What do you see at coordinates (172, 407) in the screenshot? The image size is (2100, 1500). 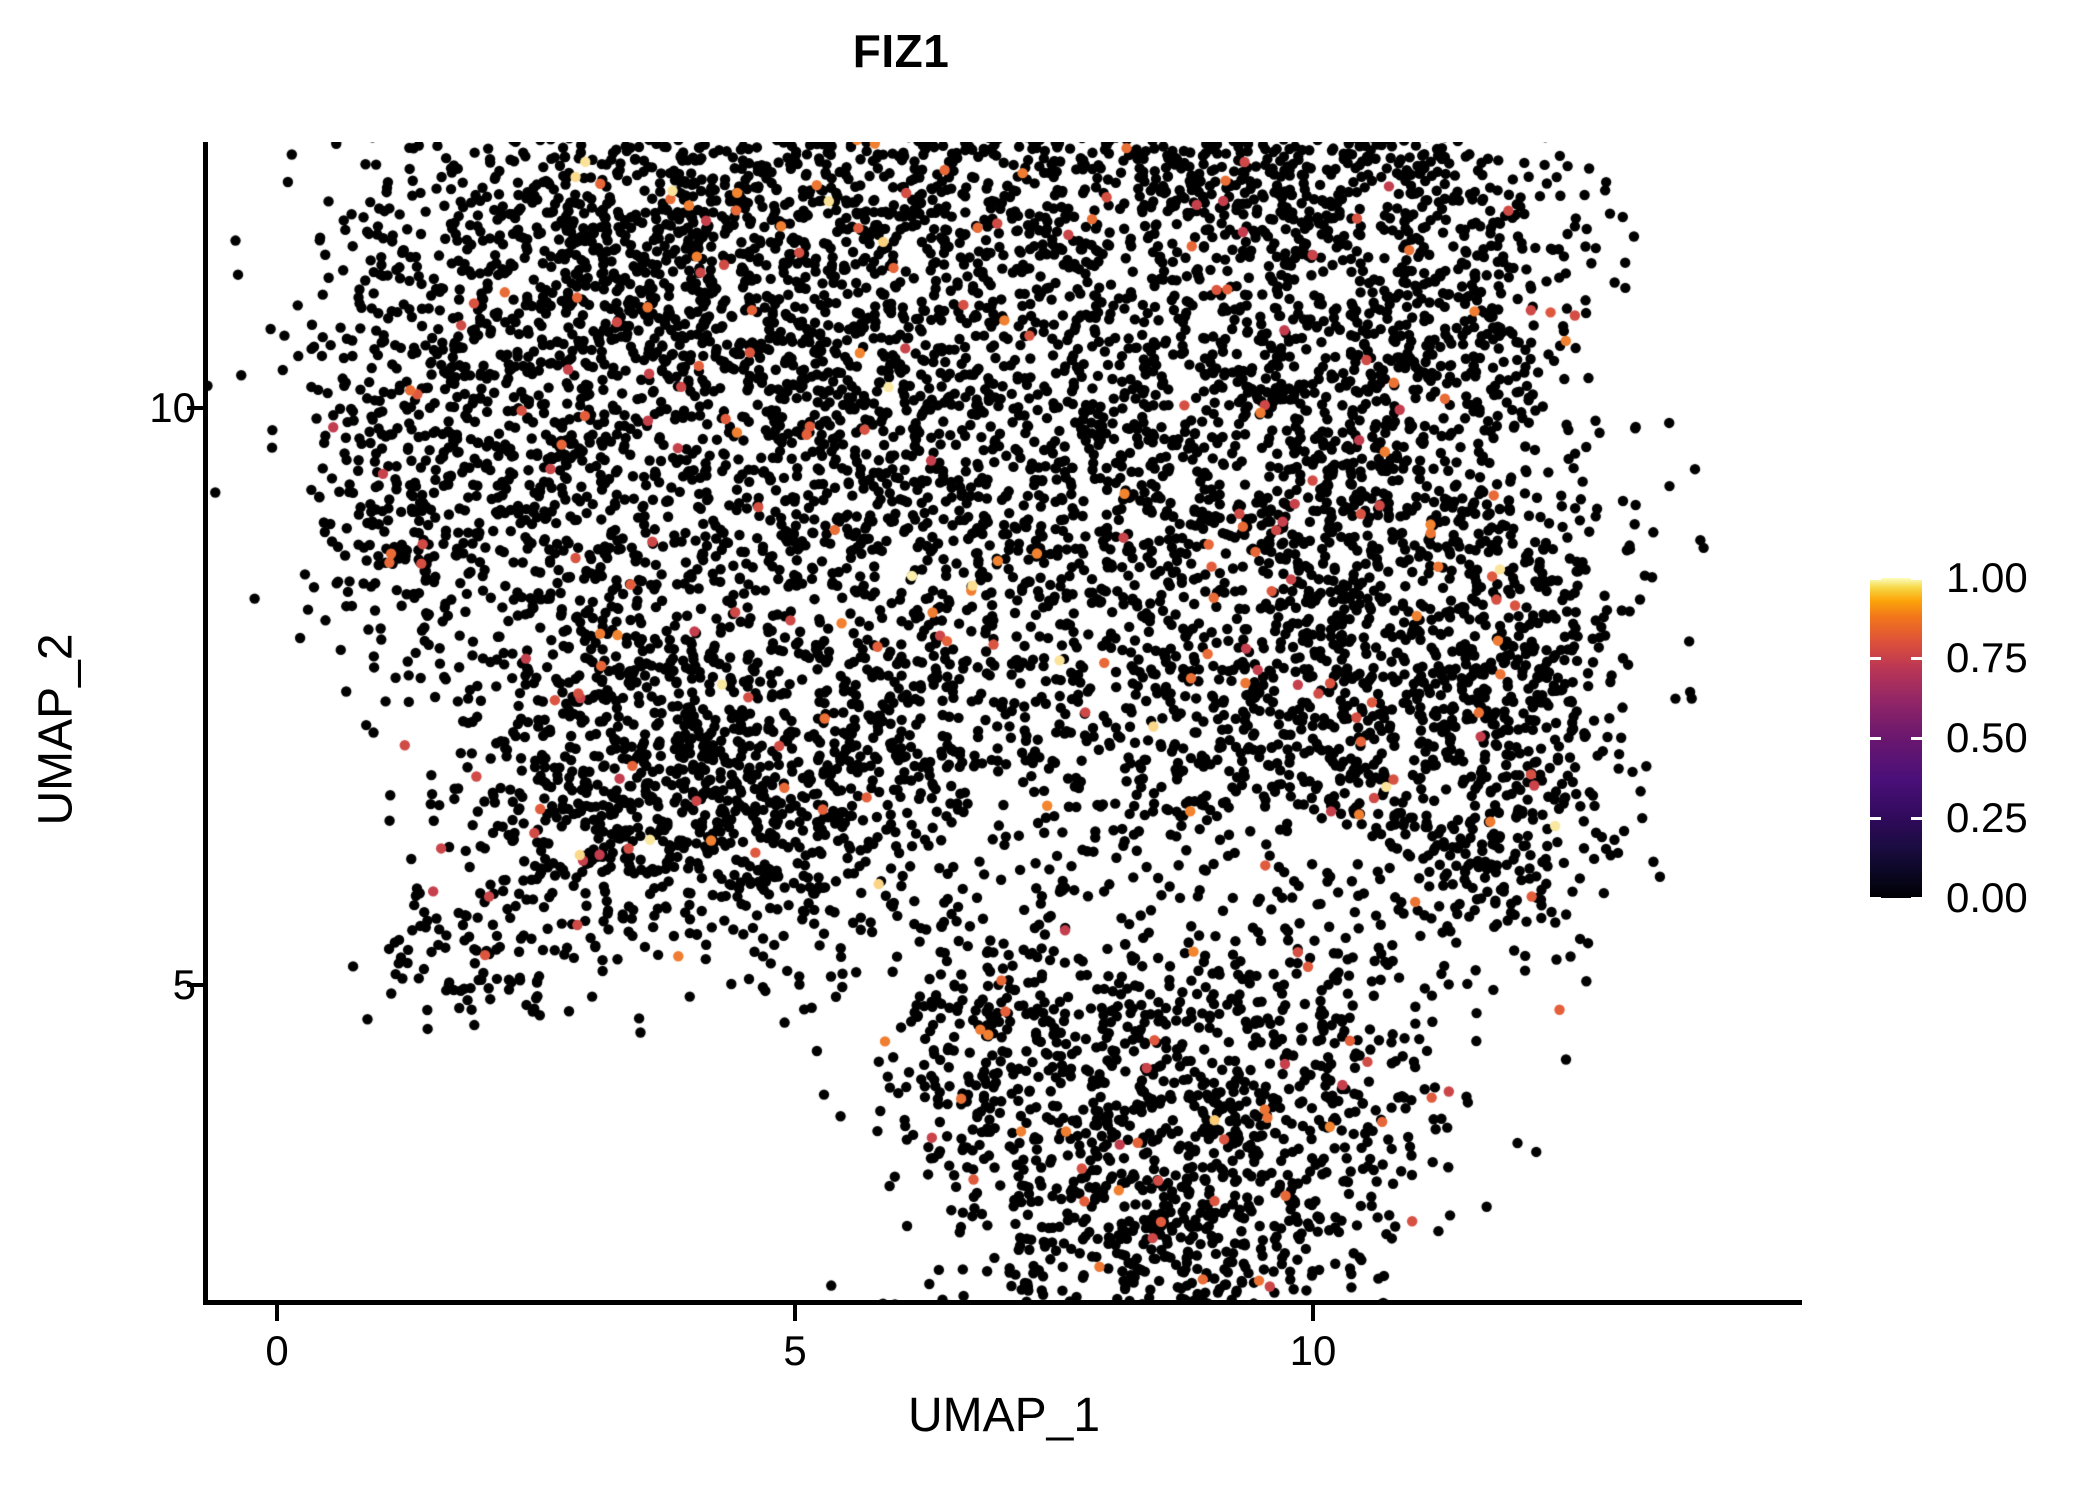 I see `y-tick-label: 10` at bounding box center [172, 407].